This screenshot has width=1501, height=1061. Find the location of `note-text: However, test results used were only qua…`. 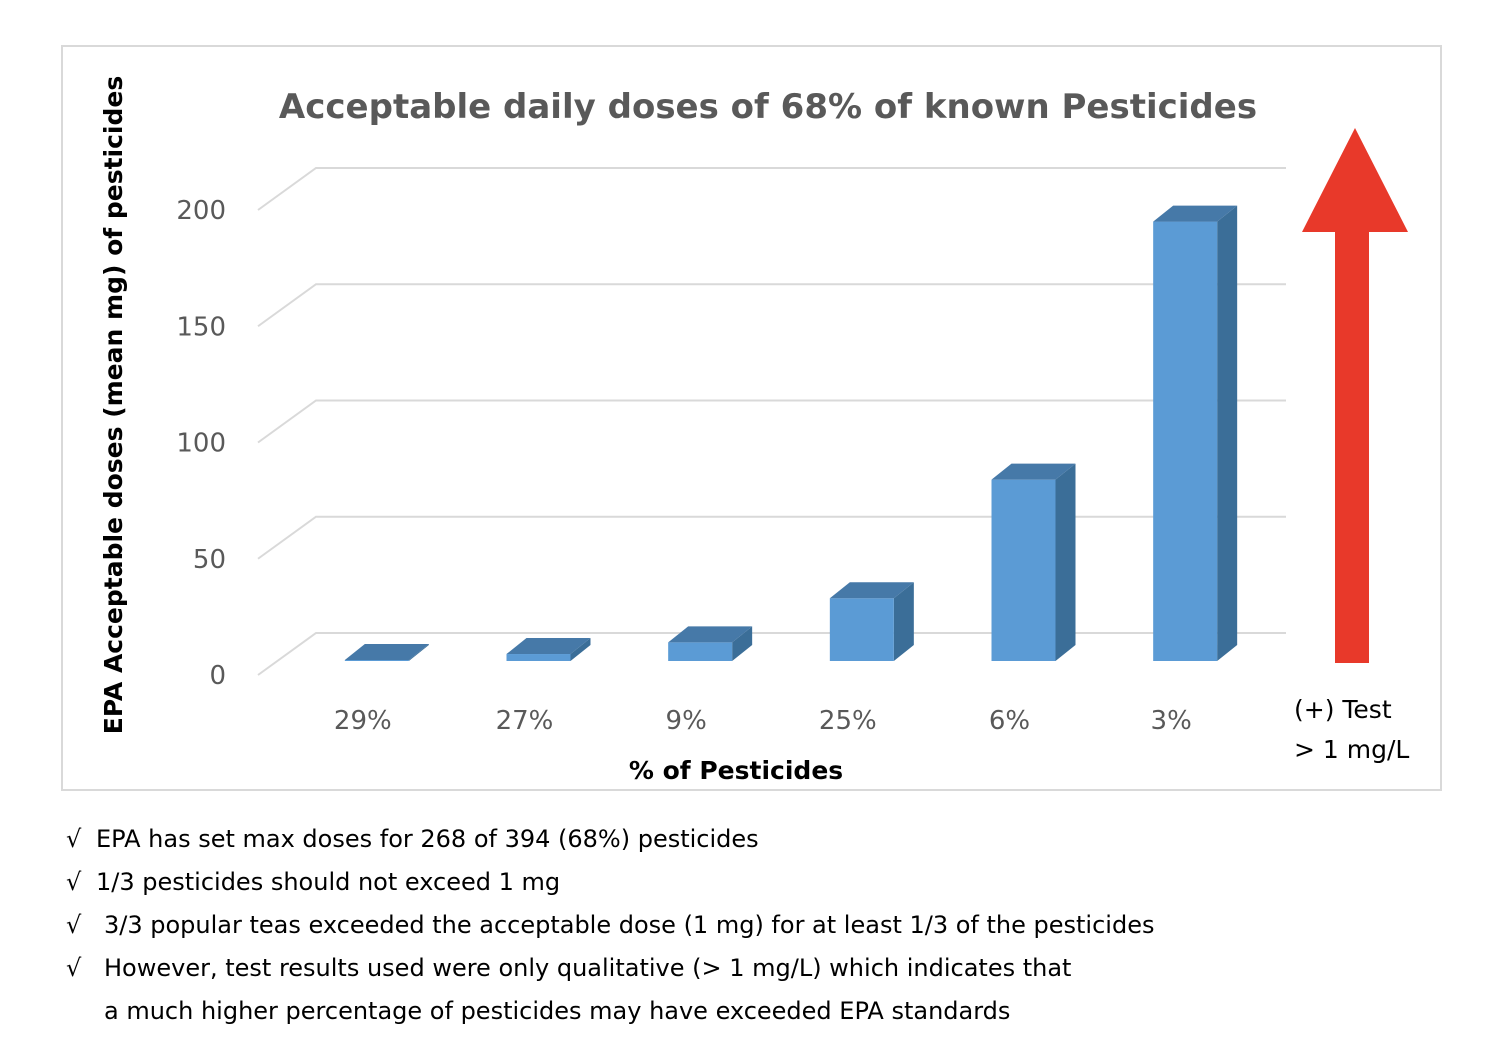

note-text: However, test results used were only qua… is located at coordinates (588, 968).